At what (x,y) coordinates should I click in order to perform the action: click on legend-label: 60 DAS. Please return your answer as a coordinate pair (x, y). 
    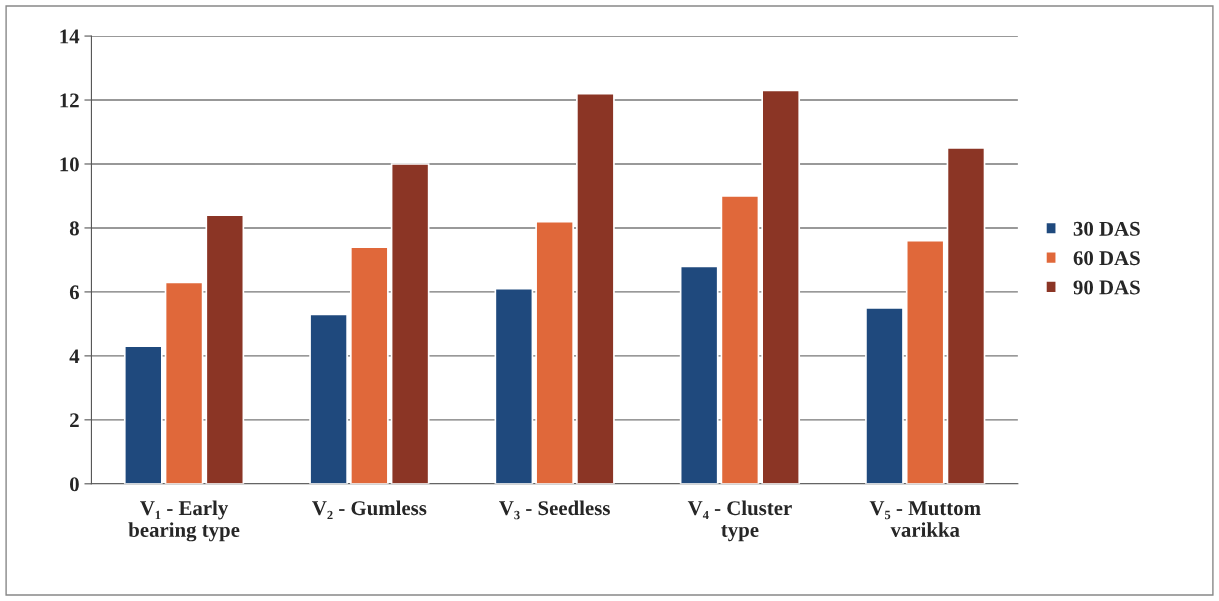
    Looking at the image, I should click on (1106, 258).